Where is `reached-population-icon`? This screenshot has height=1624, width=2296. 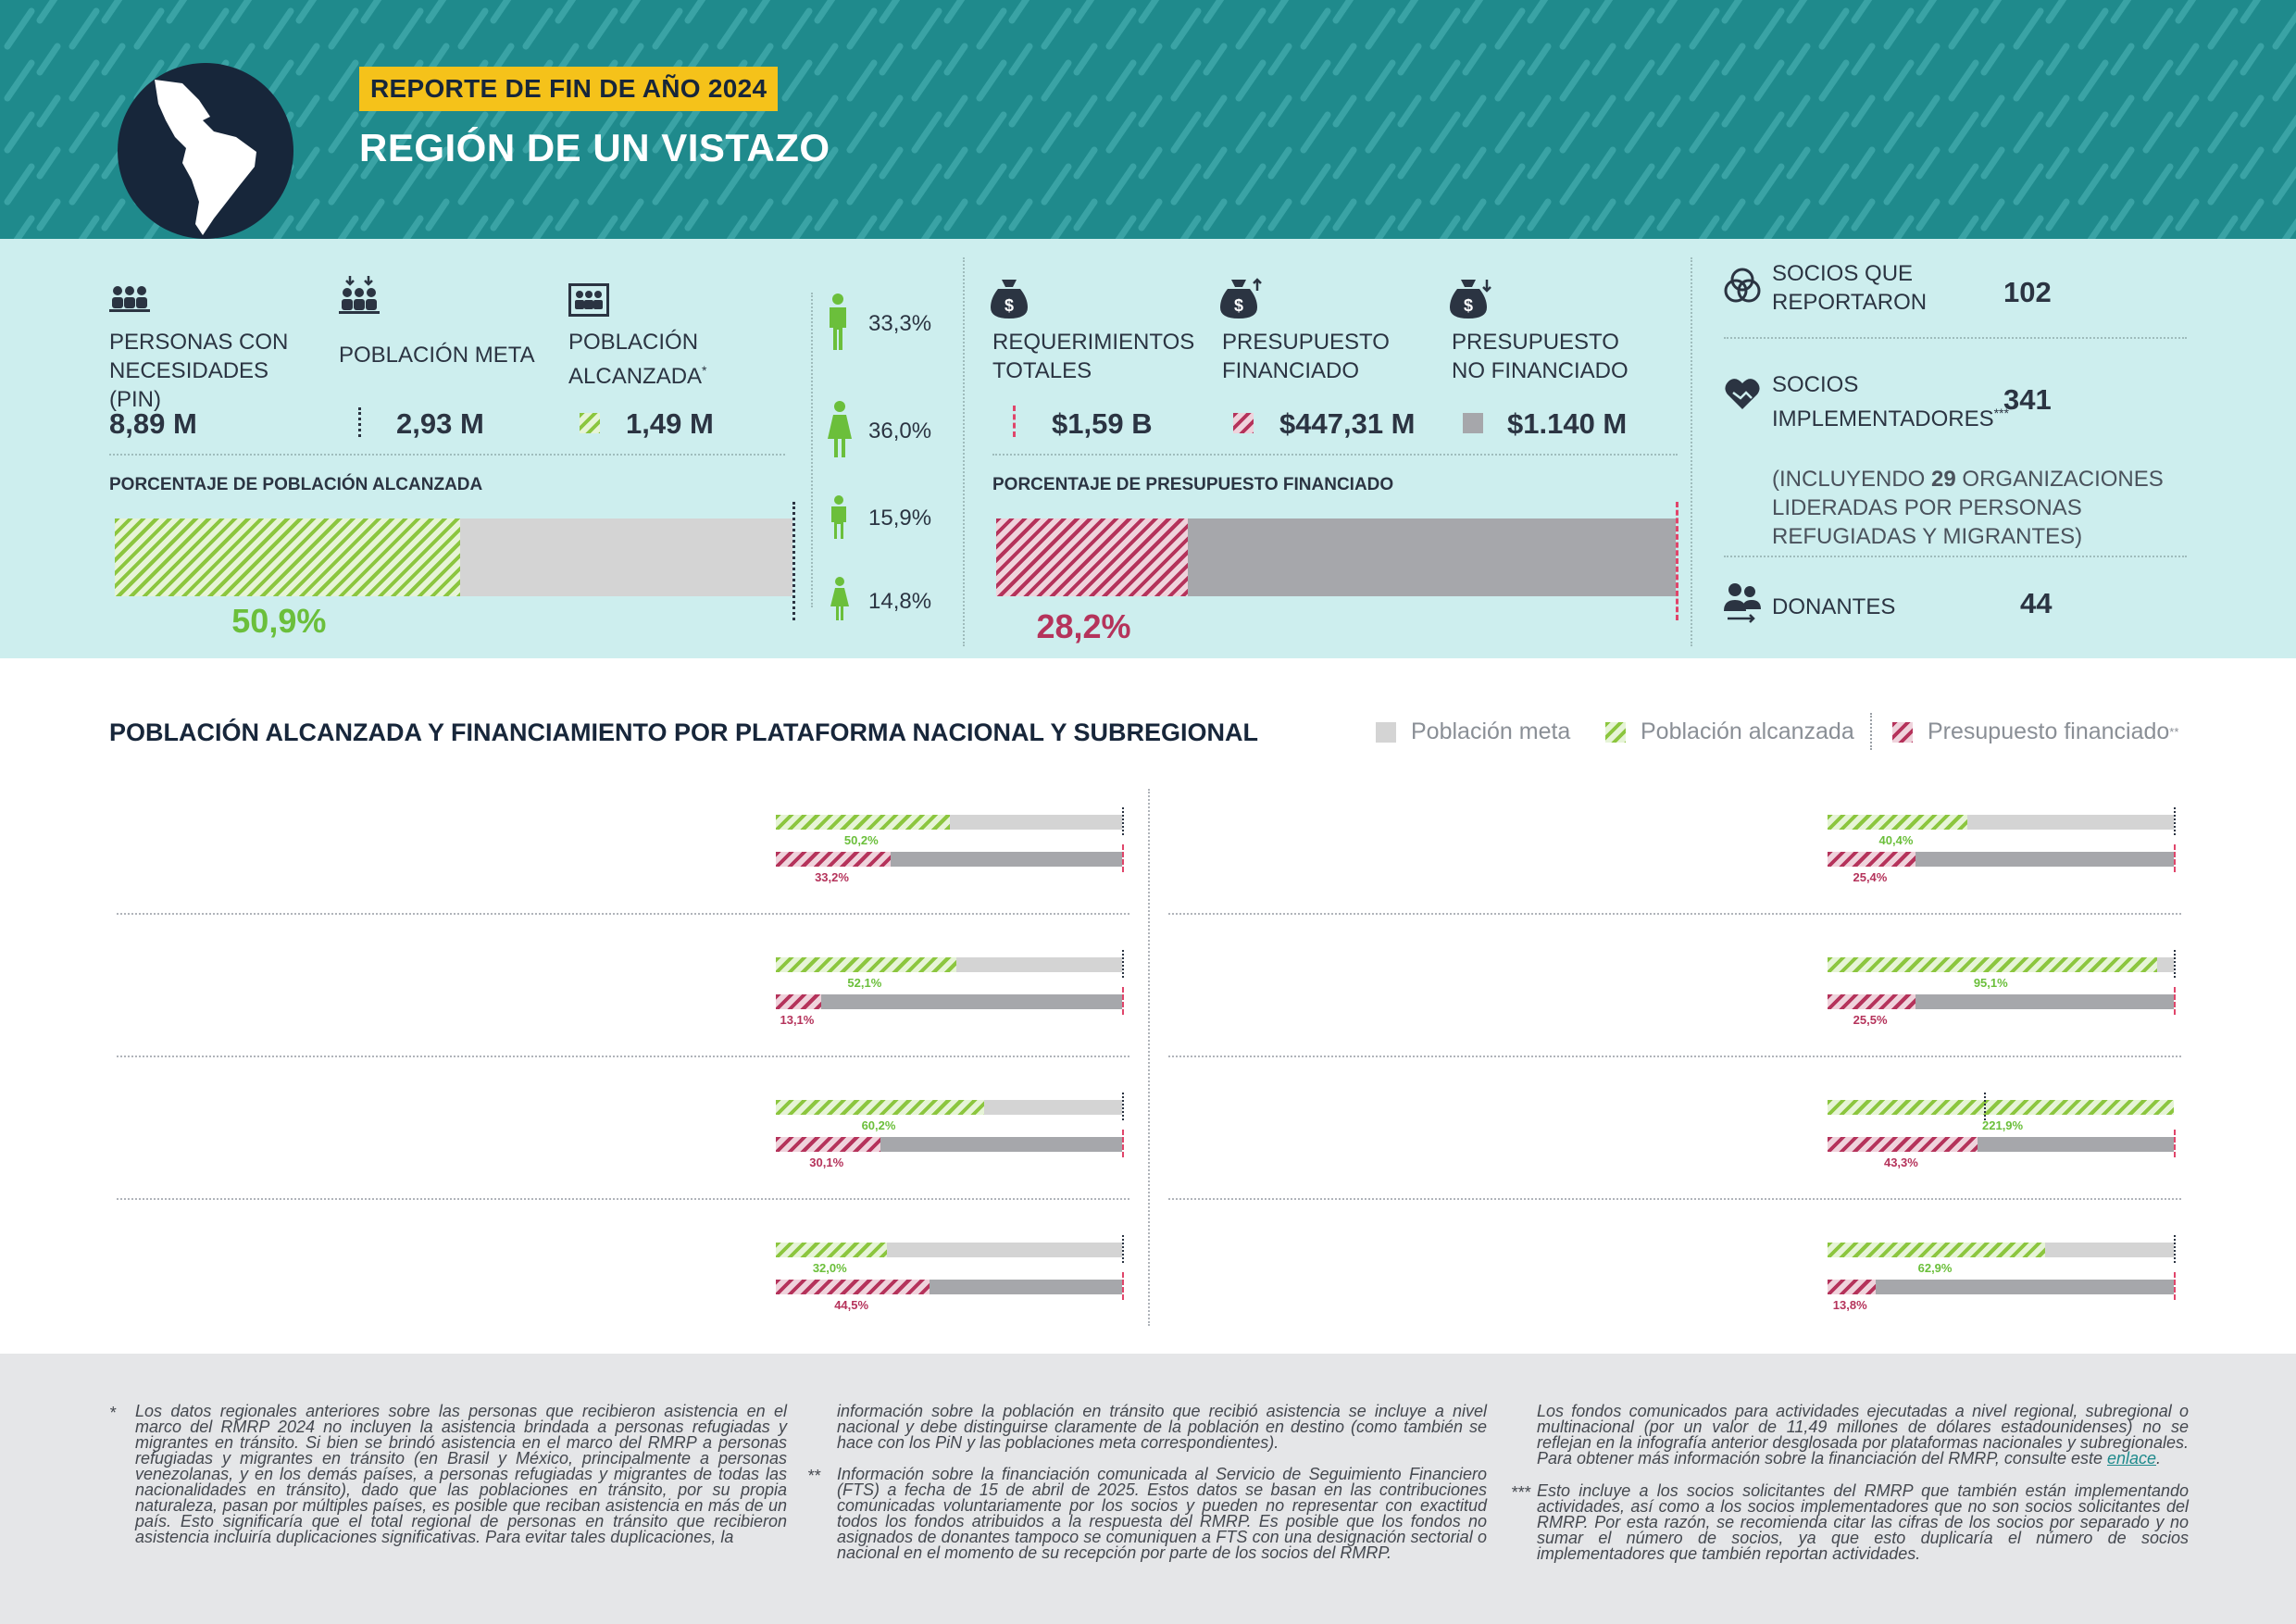
reached-population-icon is located at coordinates (588, 300).